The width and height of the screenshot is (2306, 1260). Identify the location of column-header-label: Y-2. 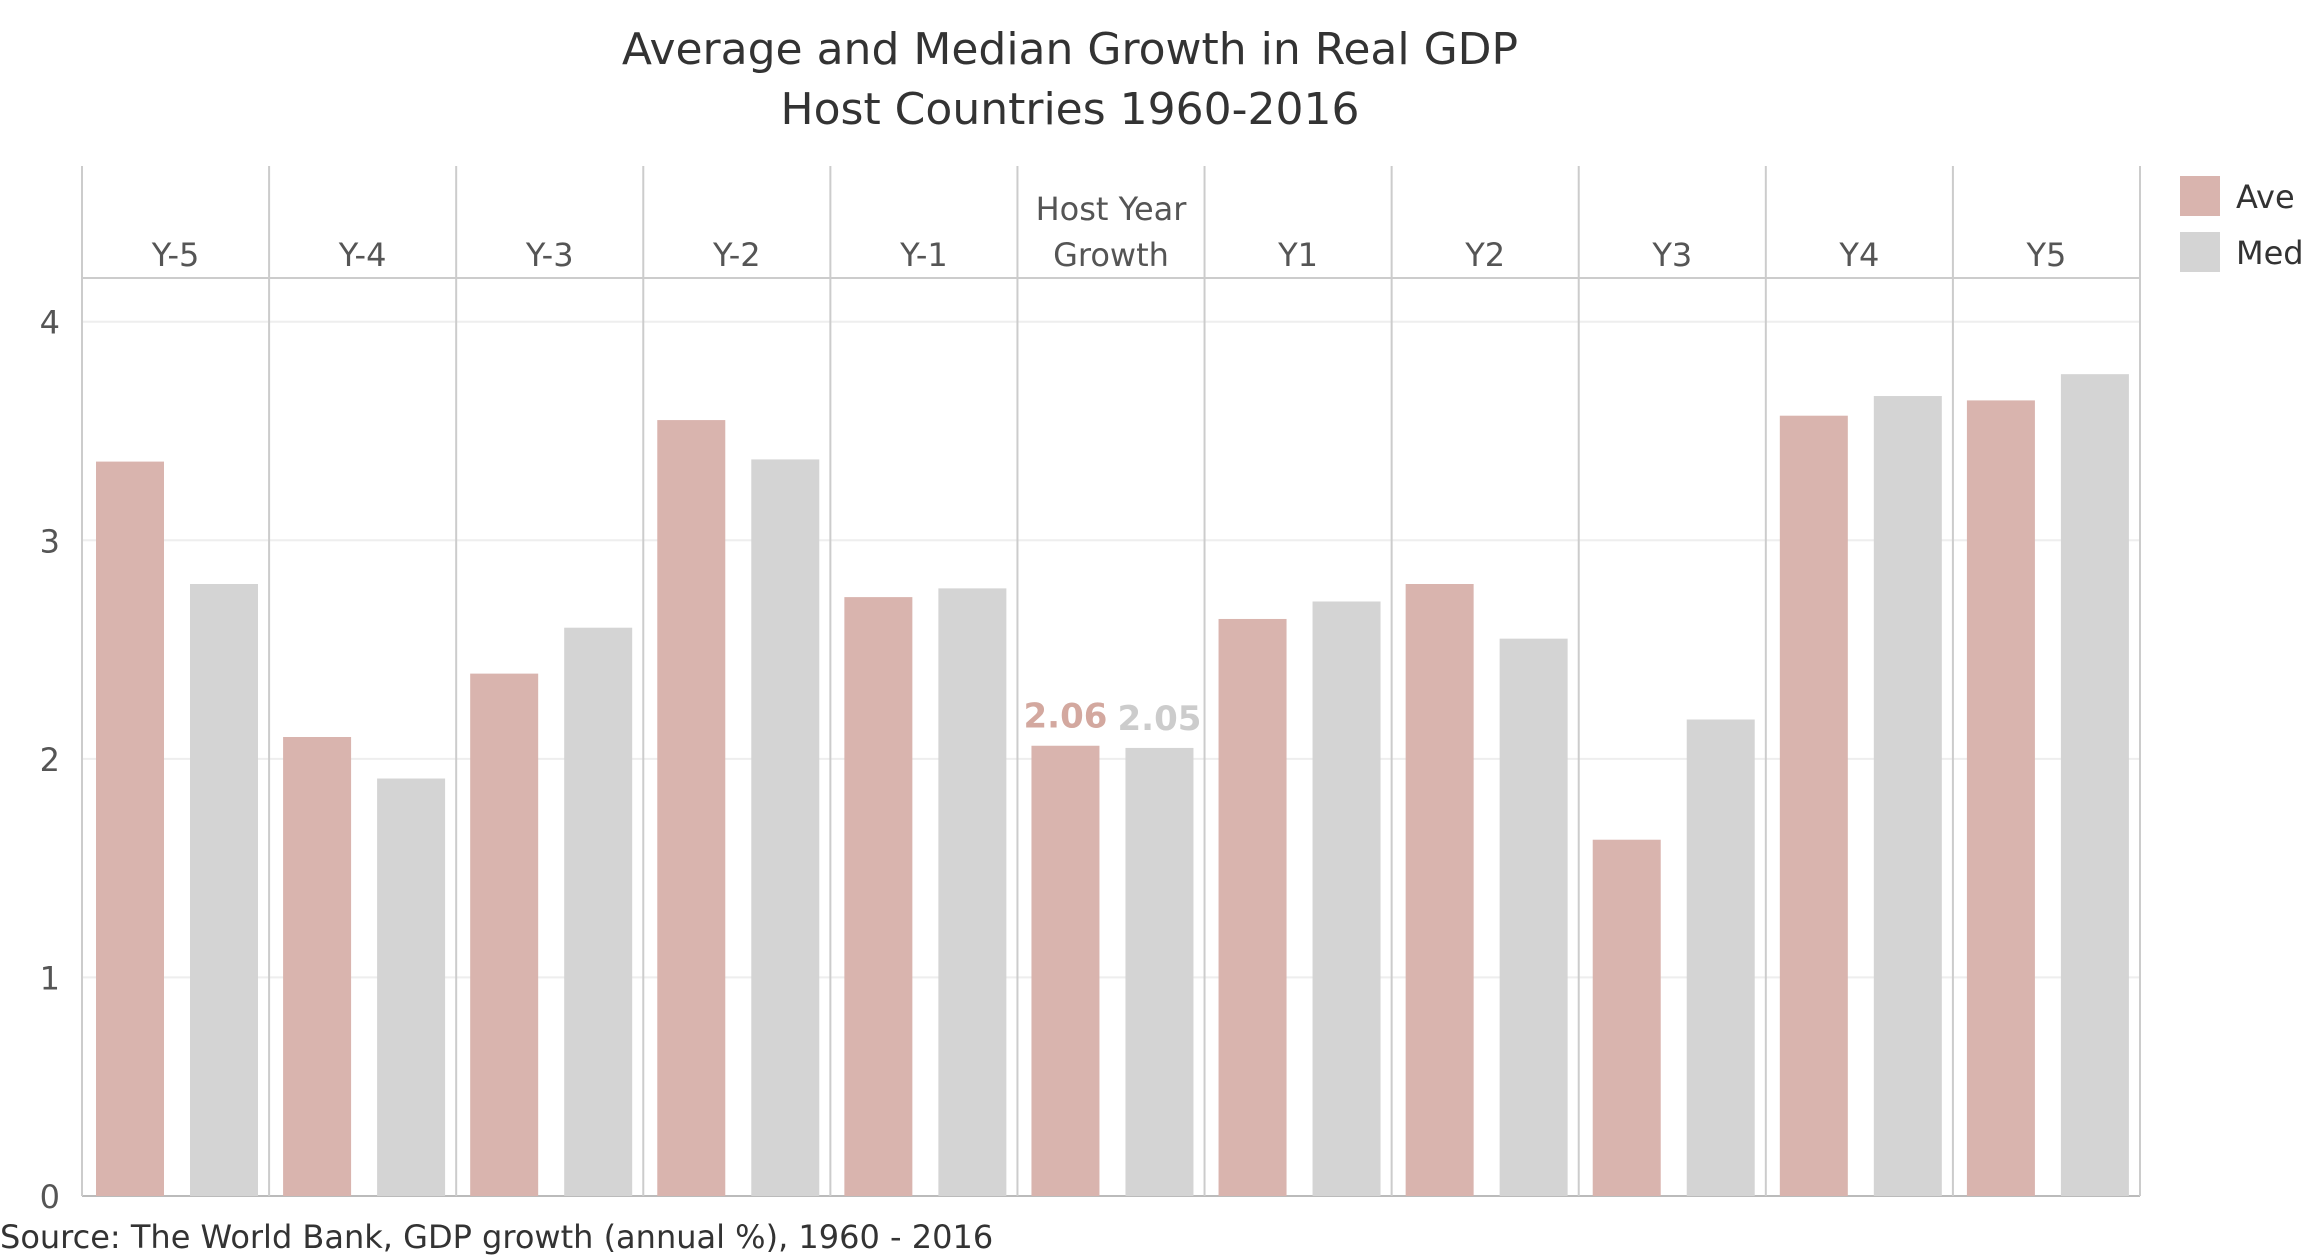
(736, 255).